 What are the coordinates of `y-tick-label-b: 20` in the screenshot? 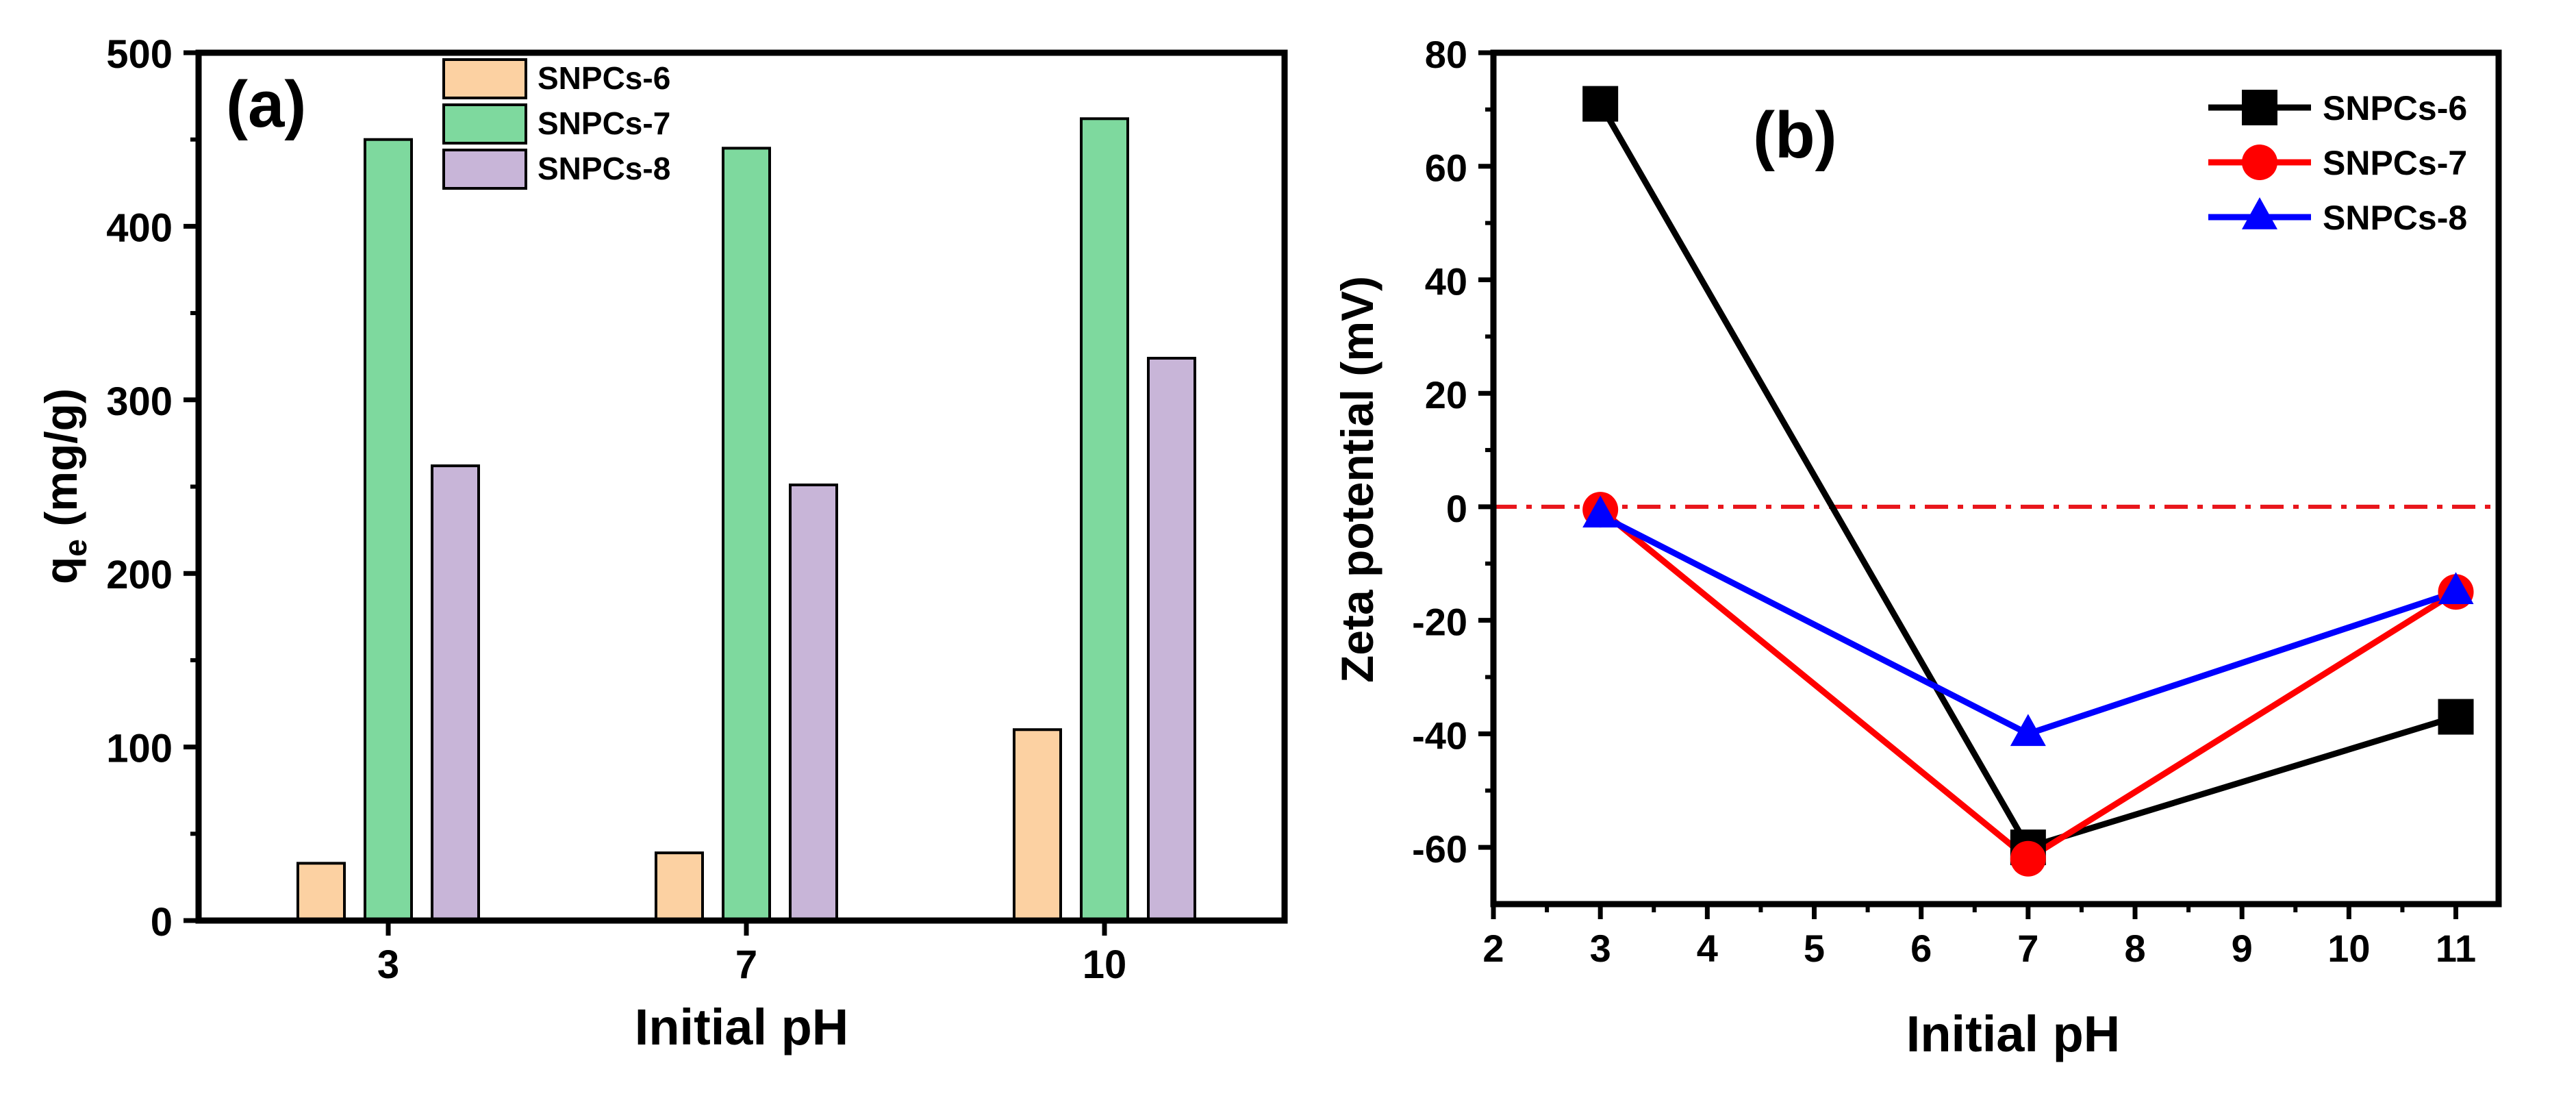 It's located at (1446, 394).